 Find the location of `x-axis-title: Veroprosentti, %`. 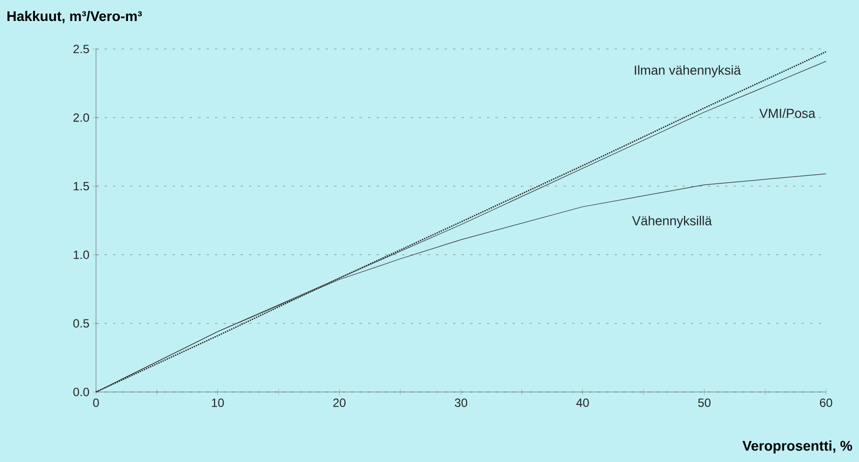

x-axis-title: Veroprosentti, % is located at coordinates (797, 447).